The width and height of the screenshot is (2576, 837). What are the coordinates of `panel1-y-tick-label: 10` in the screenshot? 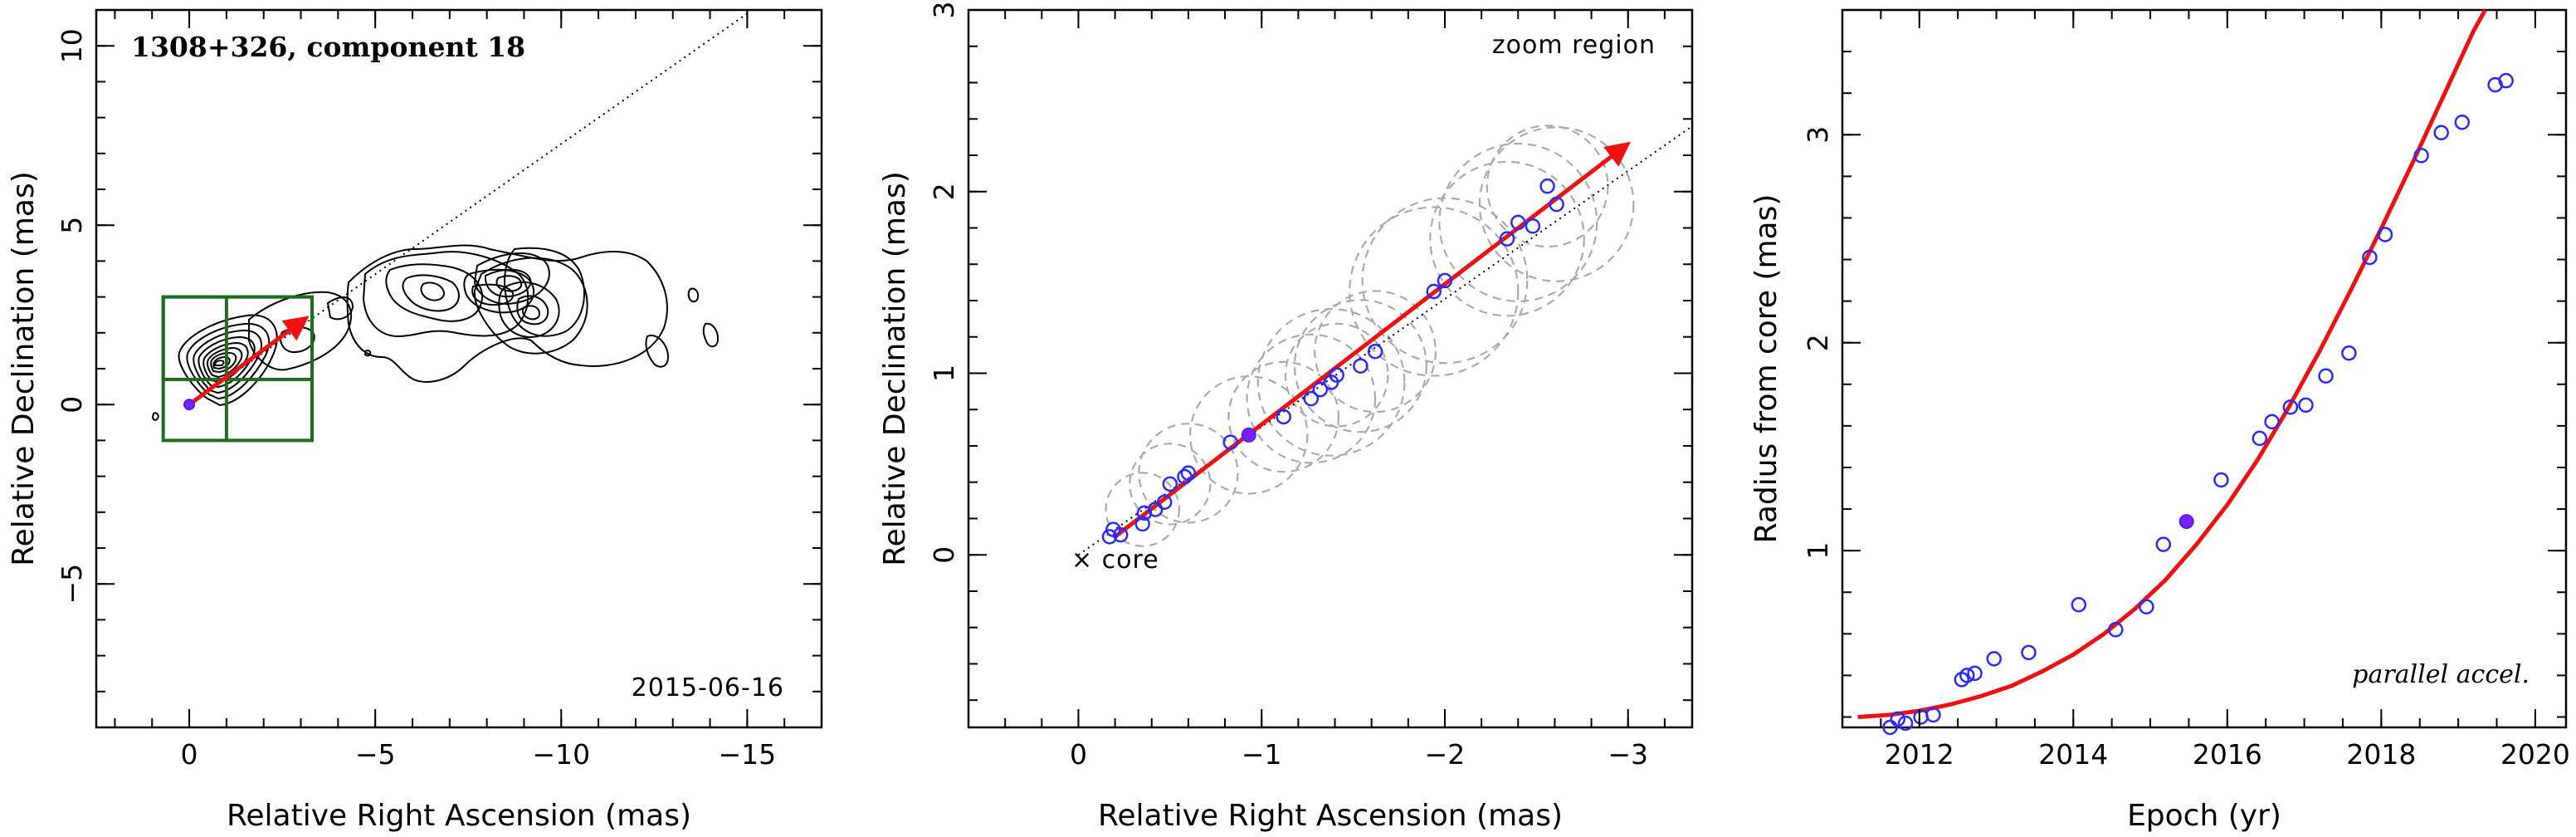 It's located at (72, 45).